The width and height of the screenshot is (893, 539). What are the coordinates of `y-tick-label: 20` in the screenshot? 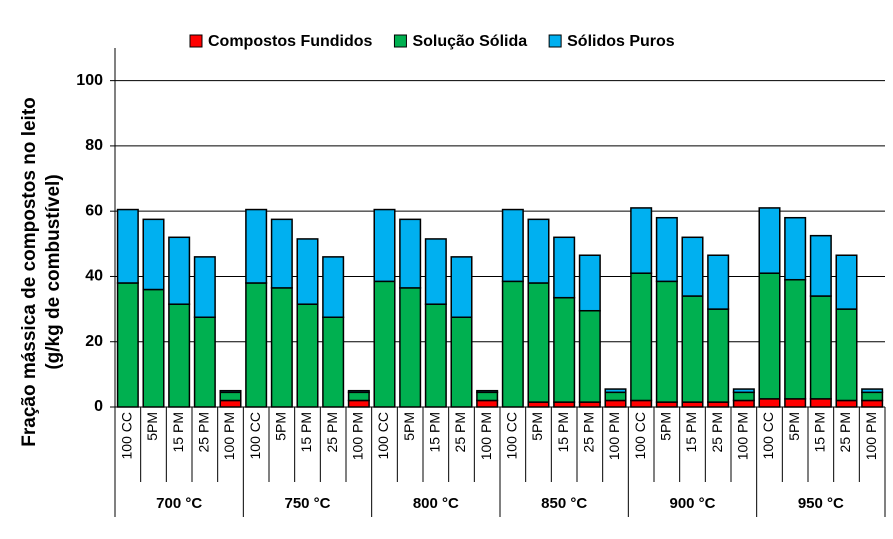 It's located at (94, 341).